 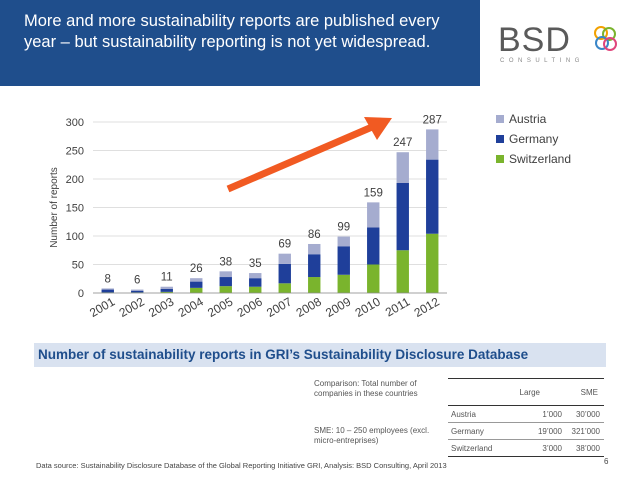 What do you see at coordinates (533, 139) in the screenshot?
I see `legend-label-germany: Germany` at bounding box center [533, 139].